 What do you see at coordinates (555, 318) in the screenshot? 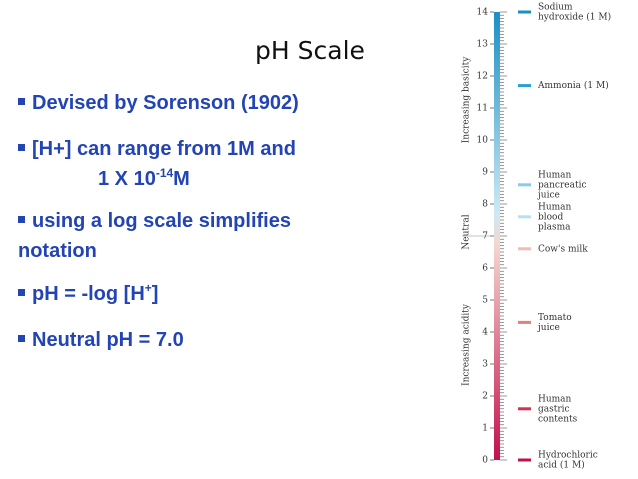
I see `marker-label: Tomato` at bounding box center [555, 318].